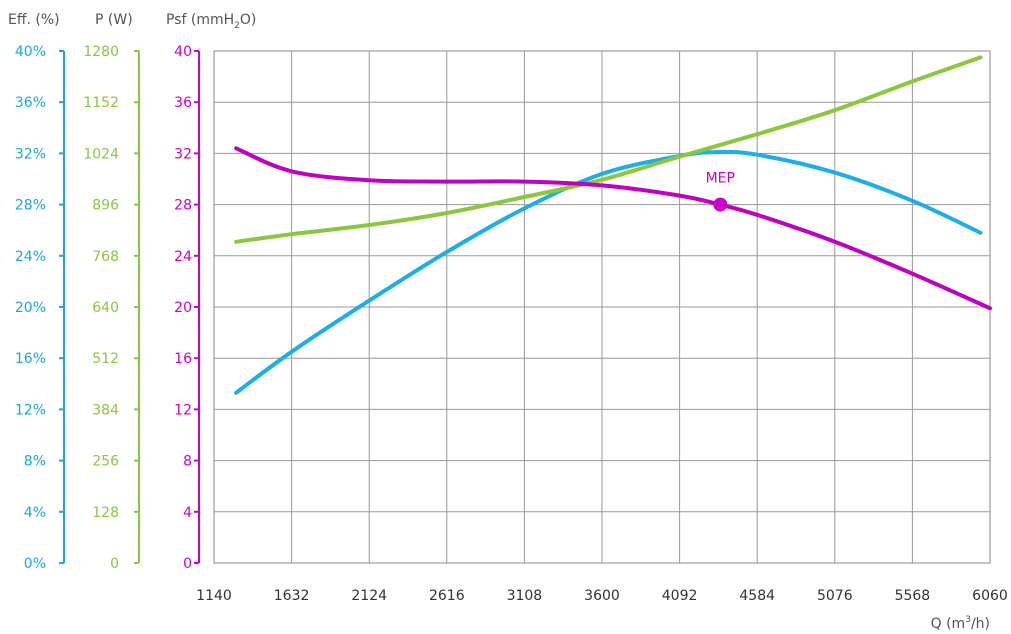 The width and height of the screenshot is (1011, 634). Describe the element at coordinates (30, 154) in the screenshot. I see `eff-tick-label: 32%` at that location.